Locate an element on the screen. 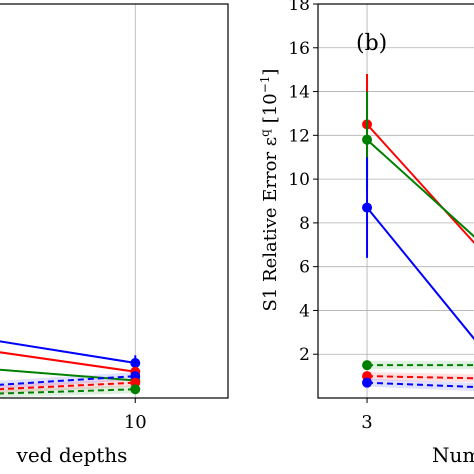 Image resolution: width=474 pixels, height=474 pixels. panel-b-y-axis-label-unit-open: [10 is located at coordinates (270, 108).